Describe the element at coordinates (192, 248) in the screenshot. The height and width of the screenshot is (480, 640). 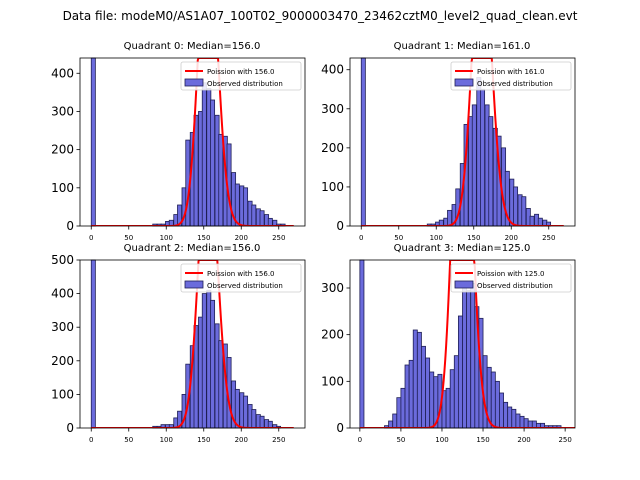
I see `subplot-title: Quadrant 2: Median=156.0` at that location.